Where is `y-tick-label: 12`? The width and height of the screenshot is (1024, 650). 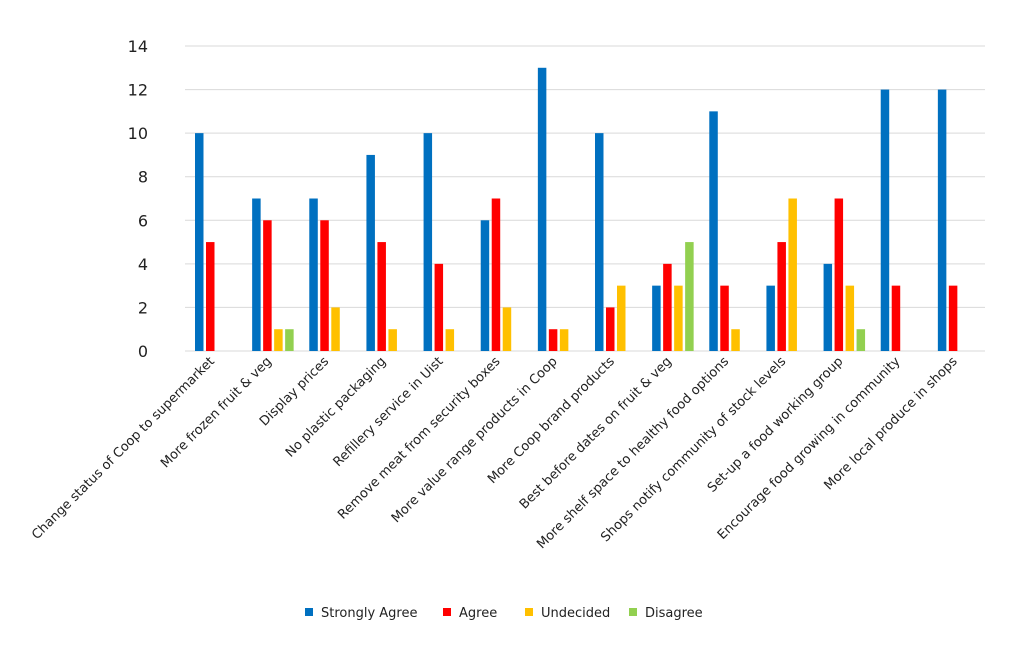
y-tick-label: 12 is located at coordinates (138, 90).